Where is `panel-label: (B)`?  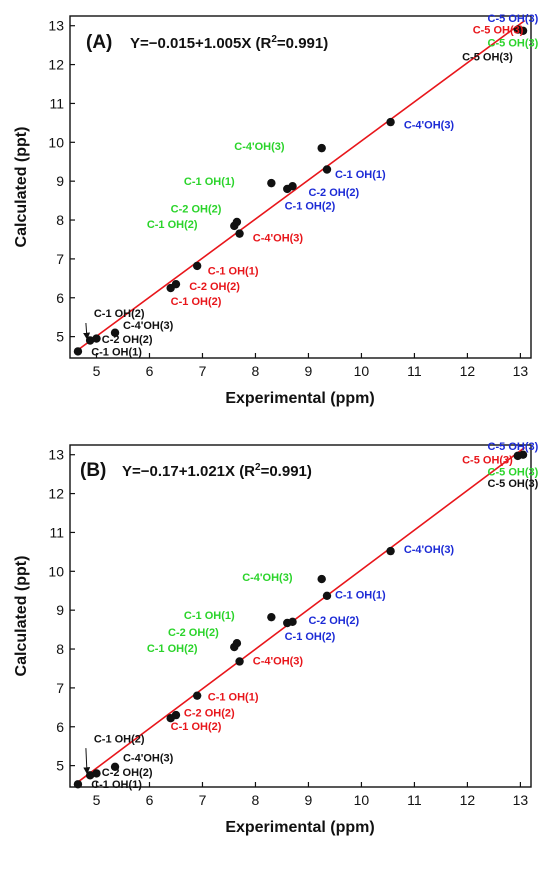 panel-label: (B) is located at coordinates (93, 470).